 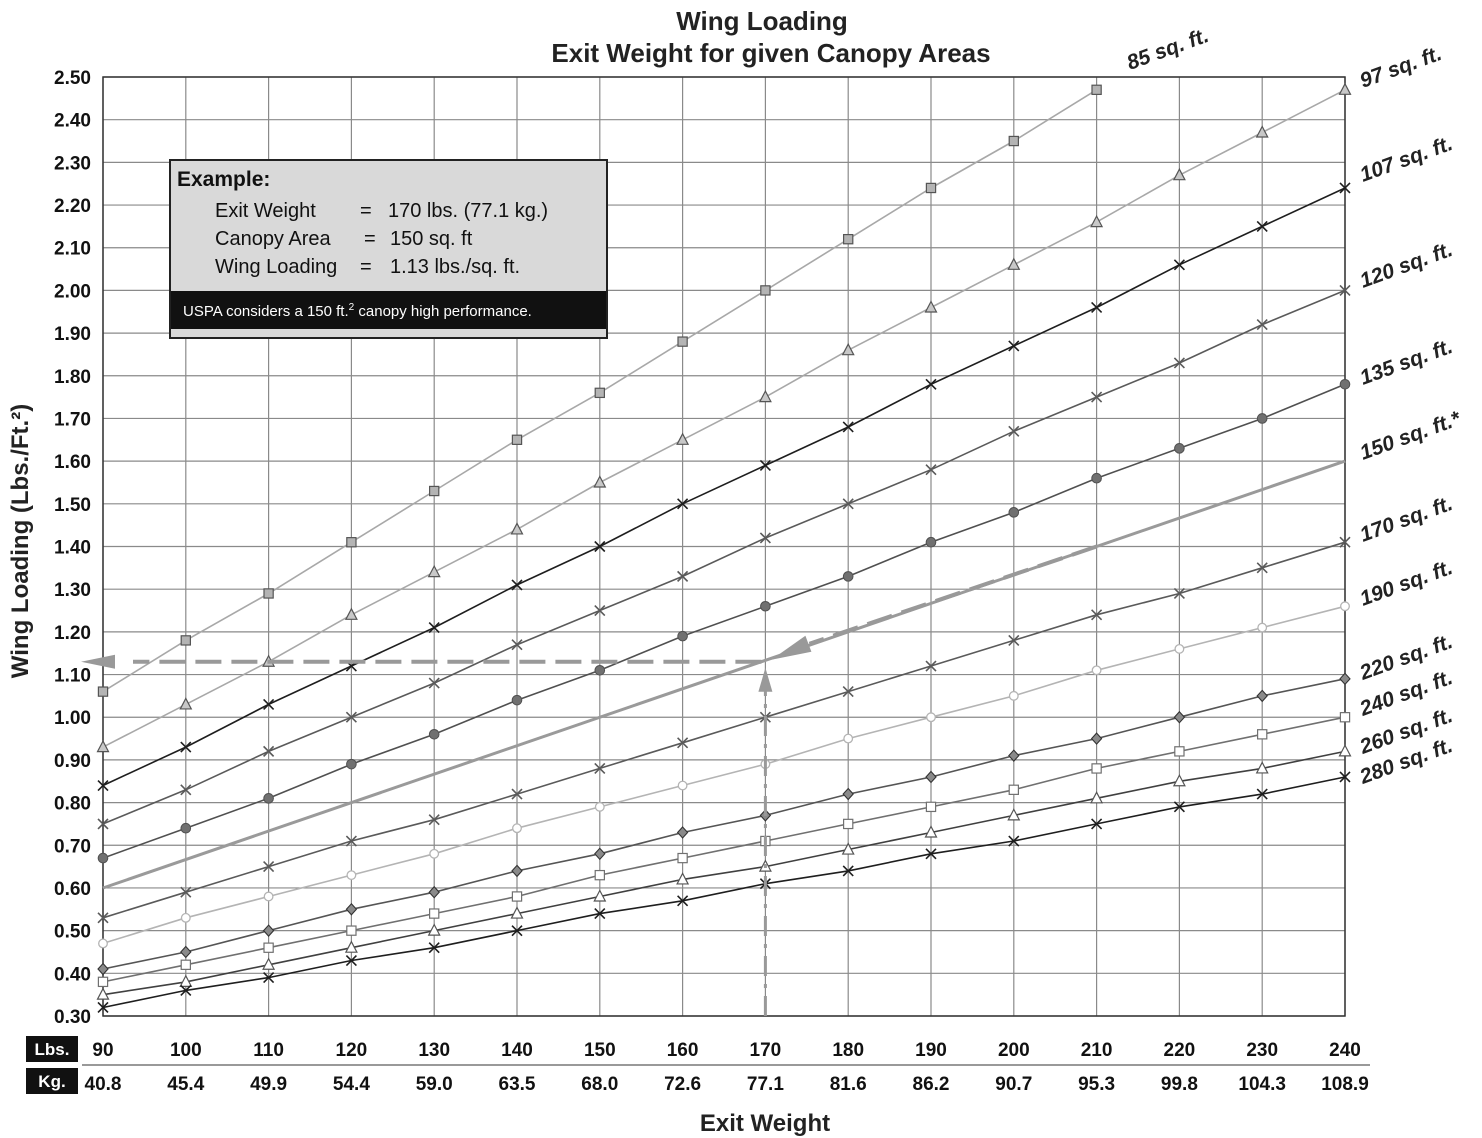 What do you see at coordinates (20, 541) in the screenshot?
I see `y-axis-title: Wing Loading (Lbs./Ft.²)` at bounding box center [20, 541].